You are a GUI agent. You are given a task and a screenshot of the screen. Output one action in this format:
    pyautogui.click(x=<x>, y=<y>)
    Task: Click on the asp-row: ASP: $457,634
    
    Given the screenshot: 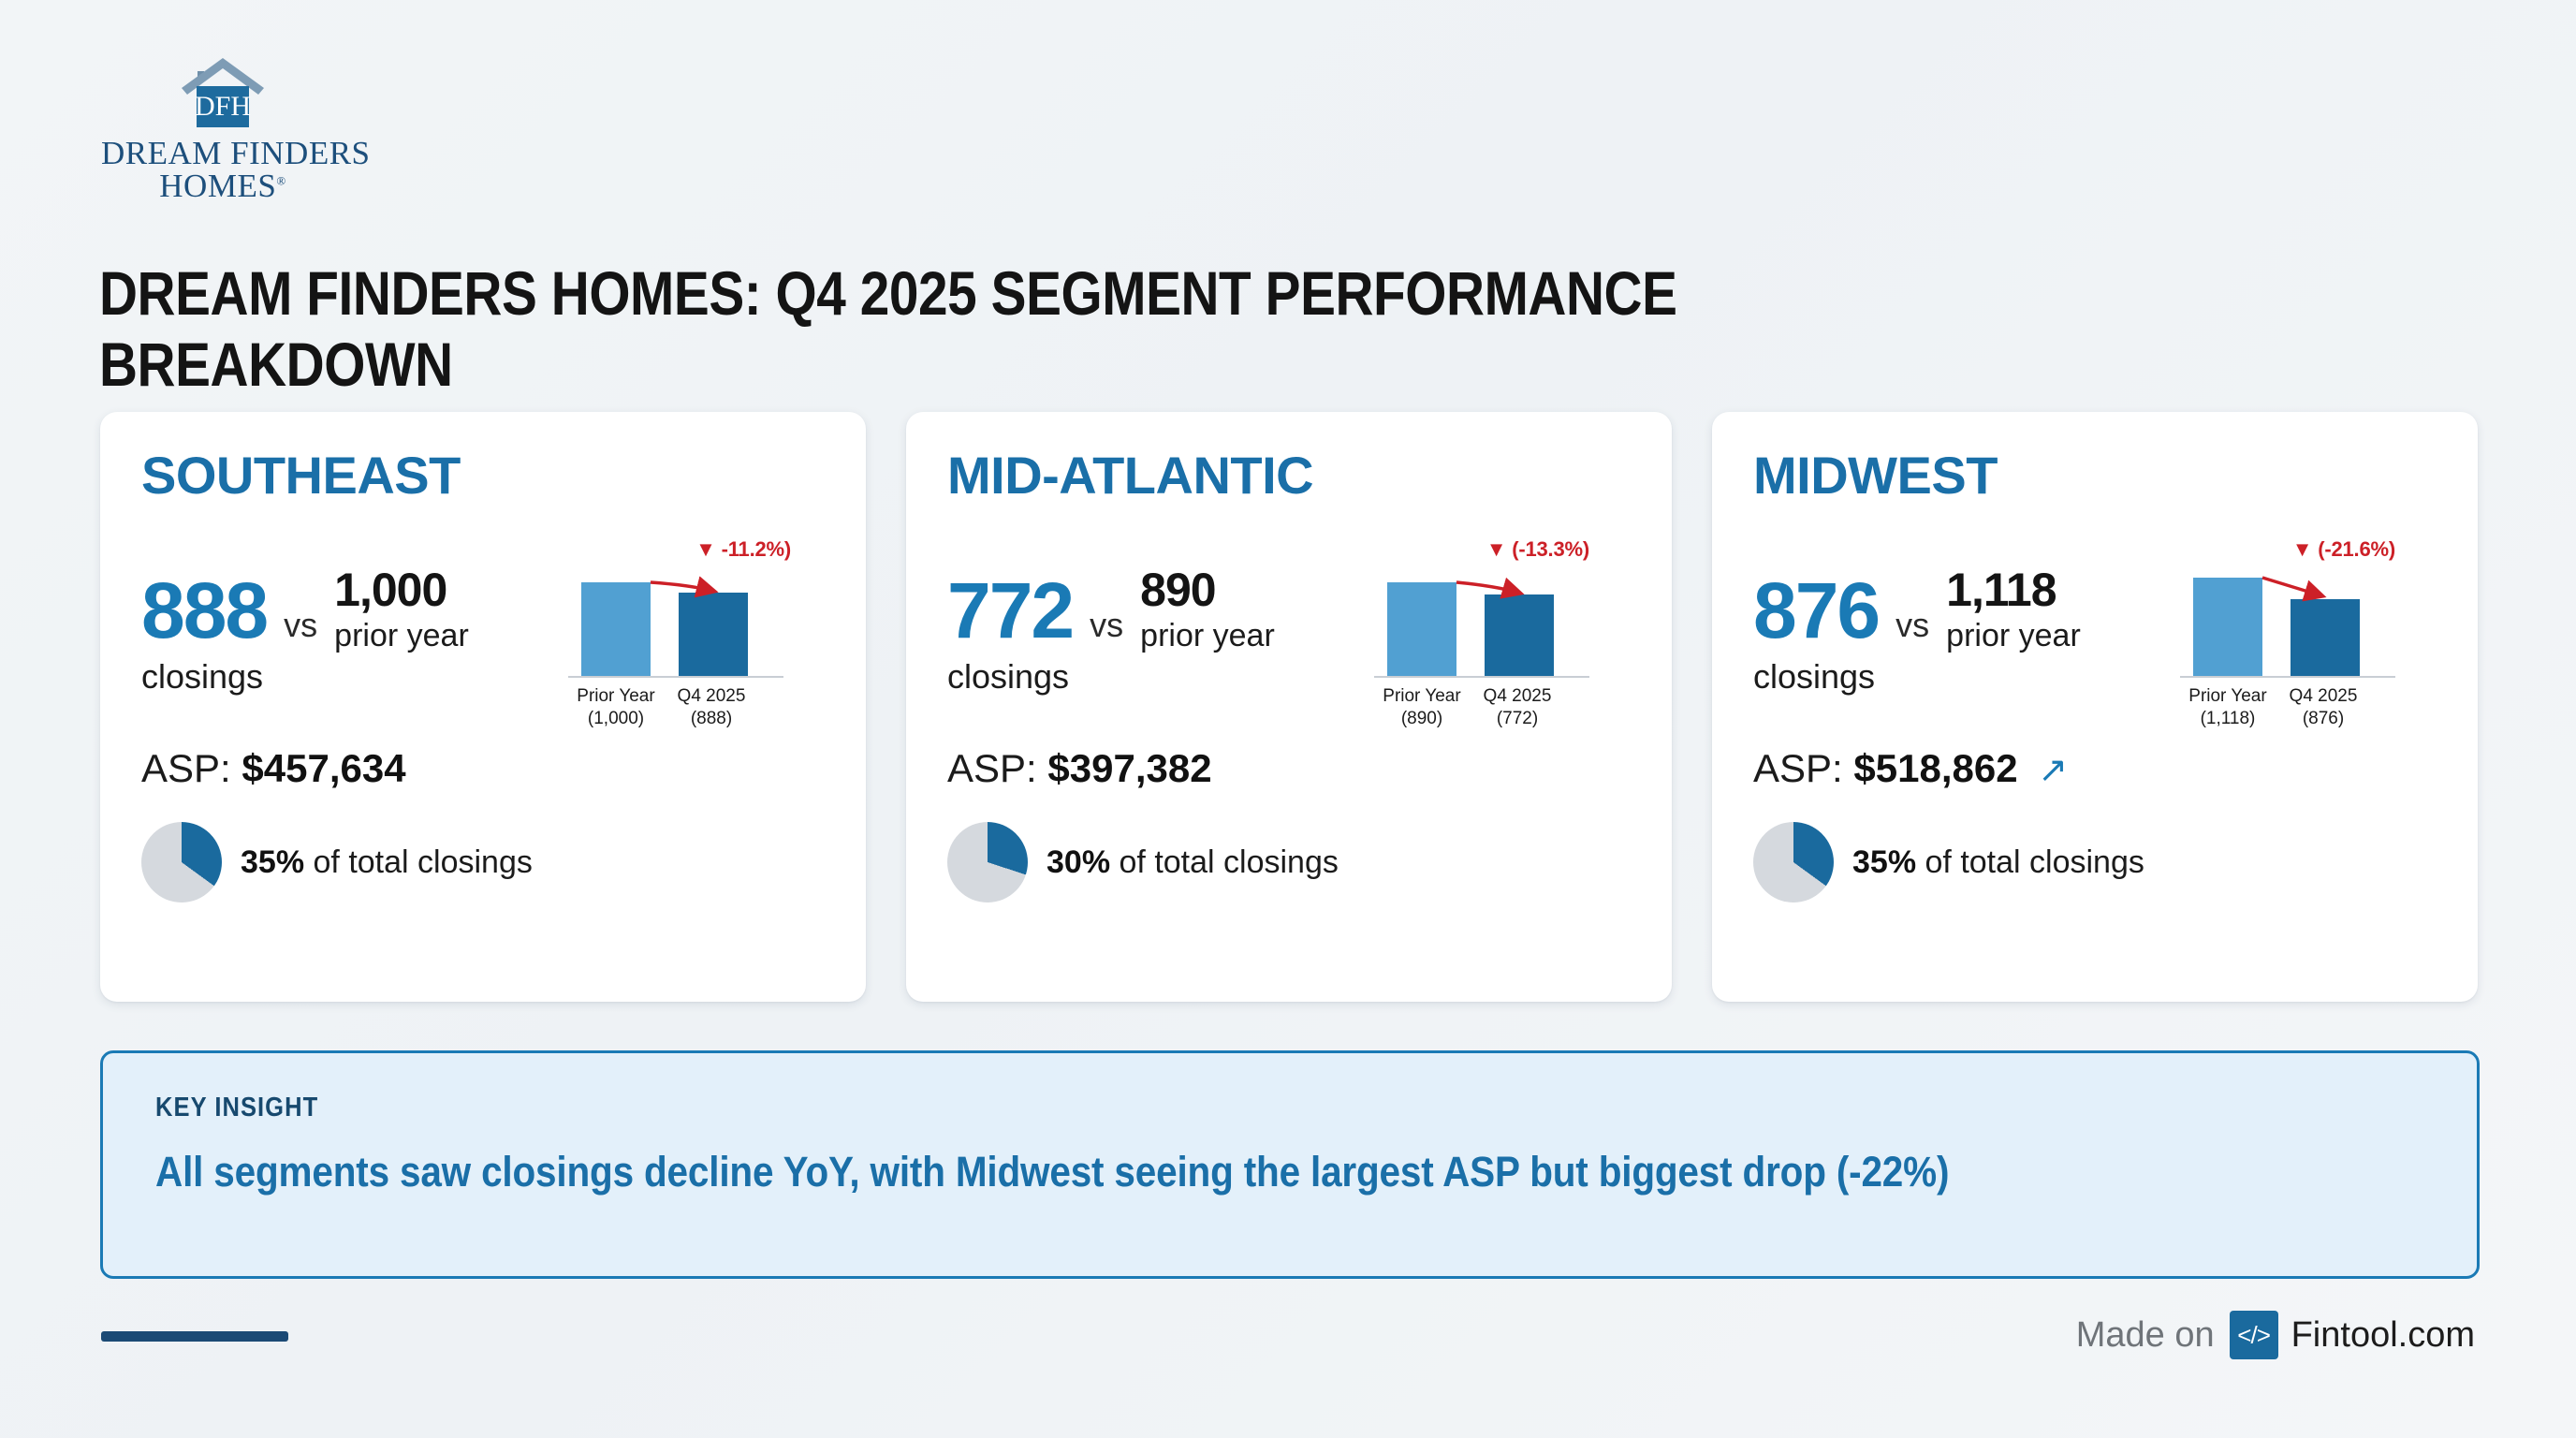 What is the action you would take?
    pyautogui.click(x=483, y=768)
    